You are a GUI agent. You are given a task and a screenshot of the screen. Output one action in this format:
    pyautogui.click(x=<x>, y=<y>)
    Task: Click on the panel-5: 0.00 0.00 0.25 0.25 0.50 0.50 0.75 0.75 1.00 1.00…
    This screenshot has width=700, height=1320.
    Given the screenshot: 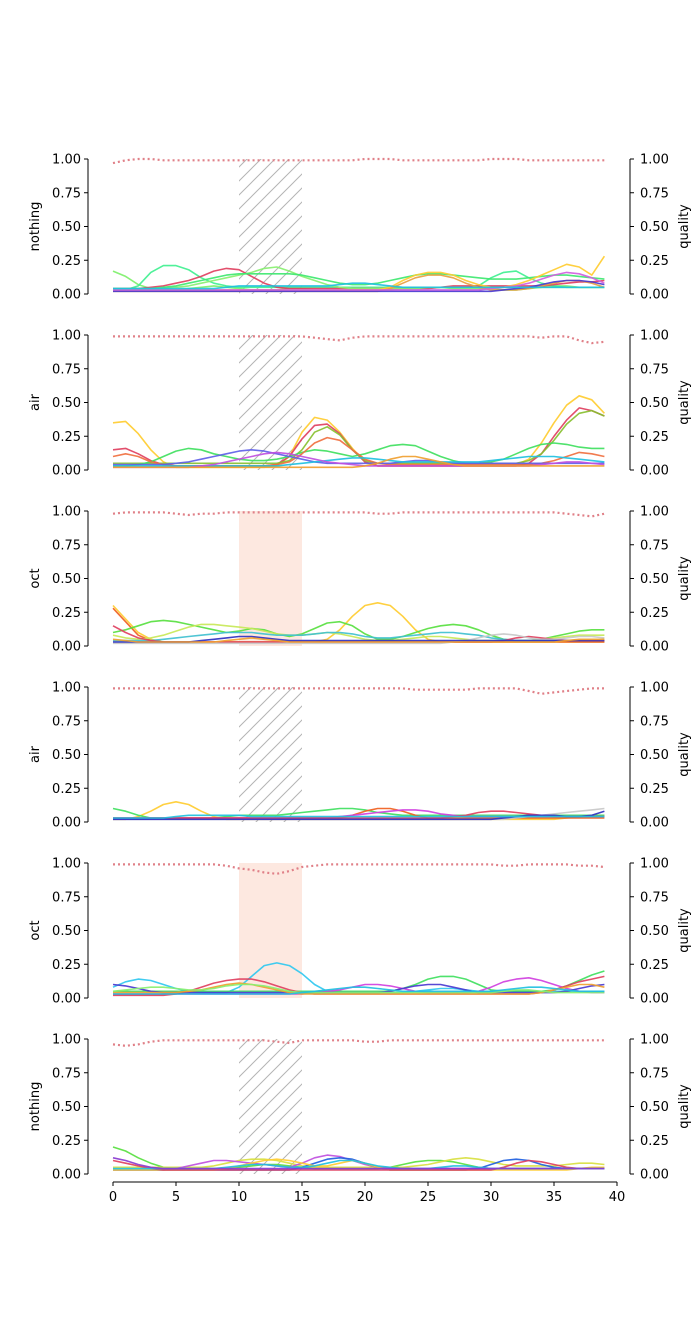 What is the action you would take?
    pyautogui.click(x=360, y=932)
    